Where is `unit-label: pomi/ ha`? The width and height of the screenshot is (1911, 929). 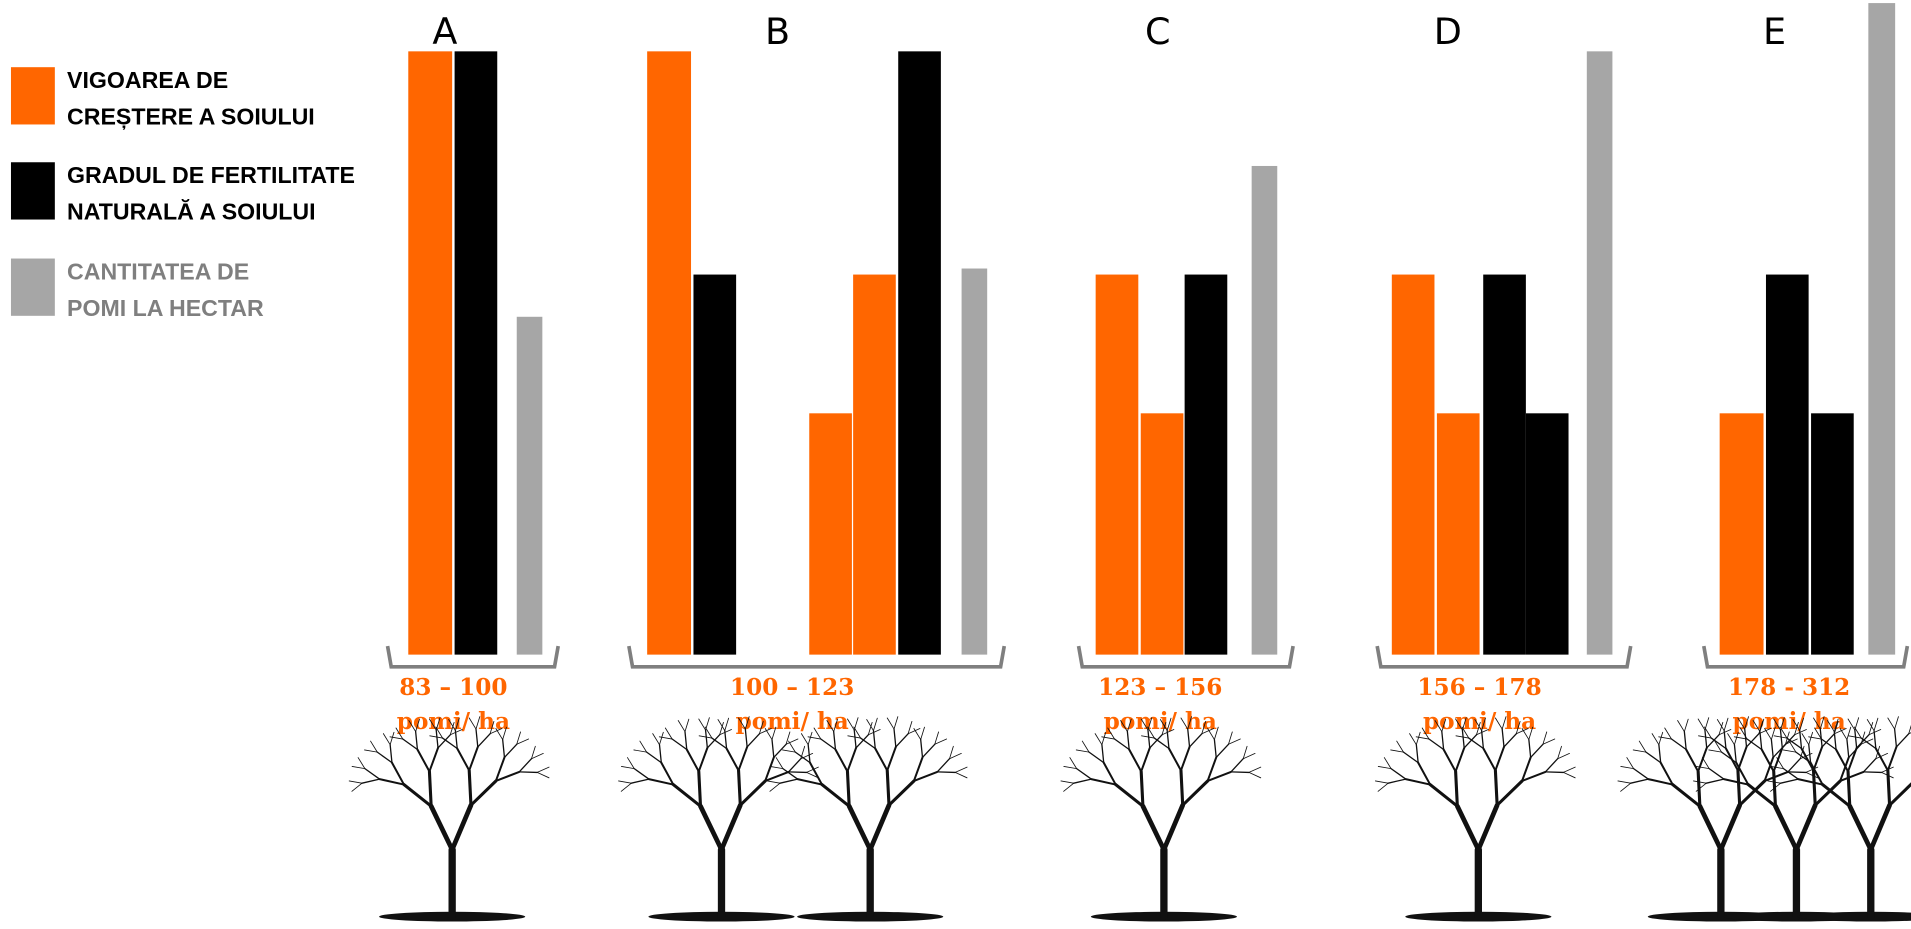 unit-label: pomi/ ha is located at coordinates (1160, 721).